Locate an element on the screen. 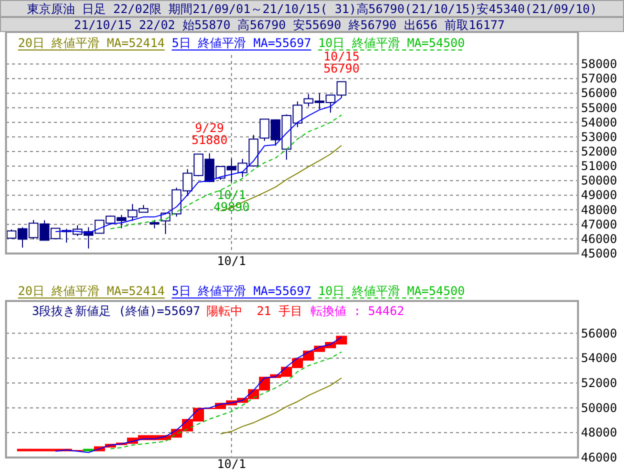 The width and height of the screenshot is (624, 475). ytick: 57000 is located at coordinates (599, 79).